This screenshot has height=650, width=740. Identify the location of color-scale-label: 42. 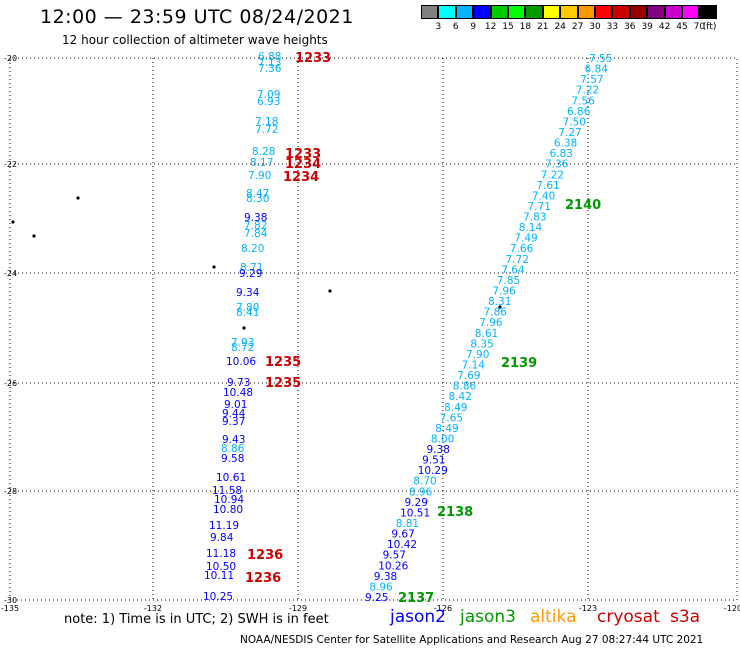
(664, 27).